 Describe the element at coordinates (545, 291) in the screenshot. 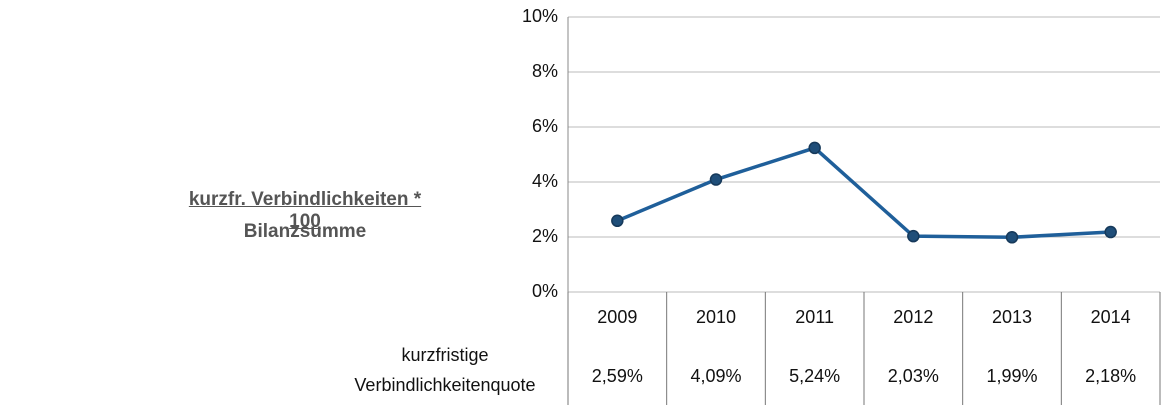

I see `y-tick-label: 0%` at that location.